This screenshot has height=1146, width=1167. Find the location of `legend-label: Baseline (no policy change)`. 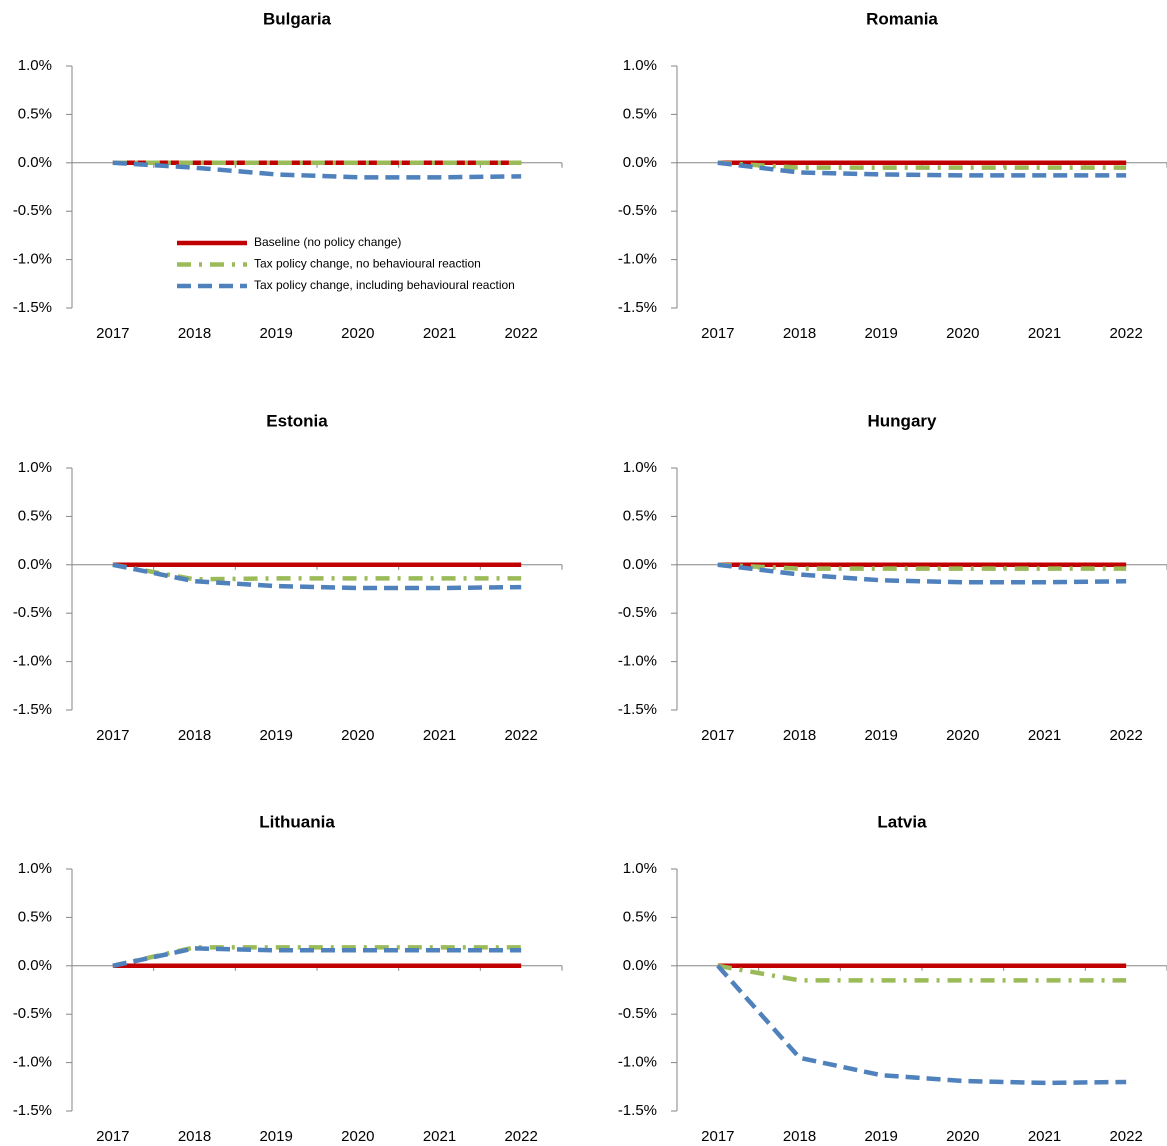

legend-label: Baseline (no policy change) is located at coordinates (327, 242).